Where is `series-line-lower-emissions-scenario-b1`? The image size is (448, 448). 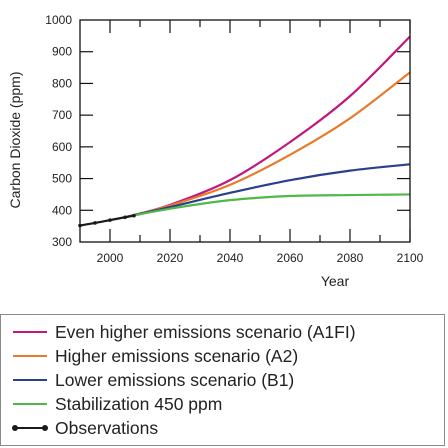 series-line-lower-emissions-scenario-b1 is located at coordinates (267, 191).